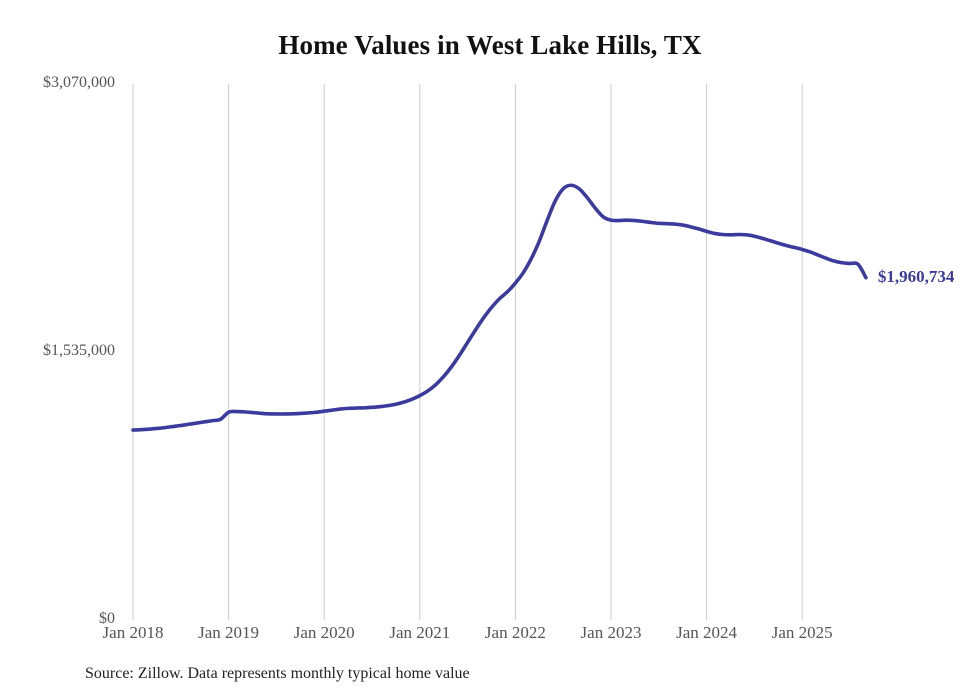 This screenshot has width=980, height=699. Describe the element at coordinates (916, 276) in the screenshot. I see `end-value-annotation: $1,960,734` at that location.